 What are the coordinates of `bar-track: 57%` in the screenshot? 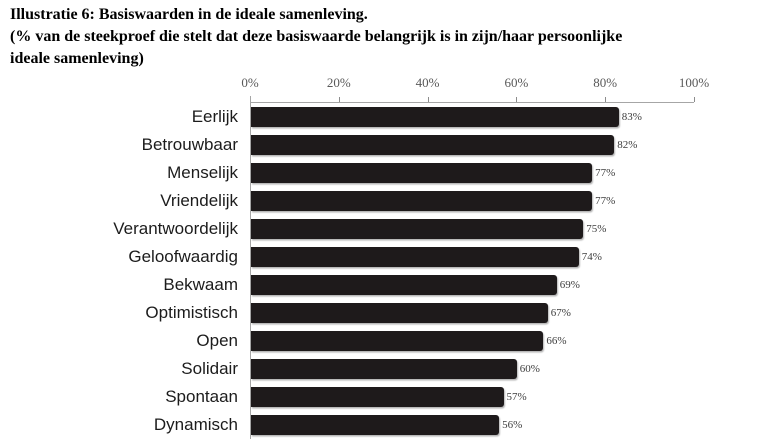 It's located at (508, 397).